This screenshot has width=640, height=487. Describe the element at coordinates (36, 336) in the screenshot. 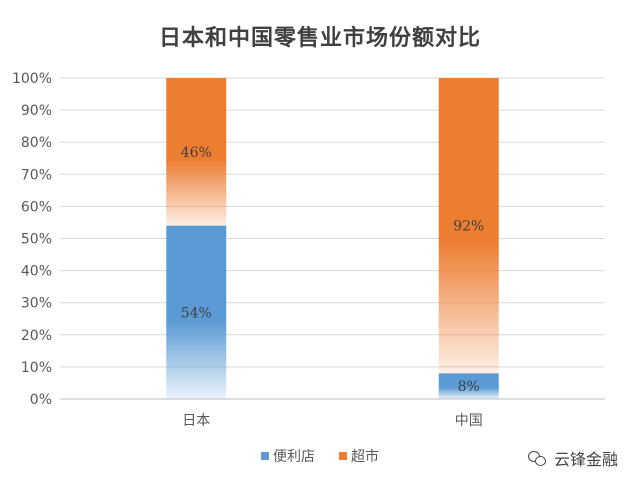

I see `y-tick-label: 20%` at that location.